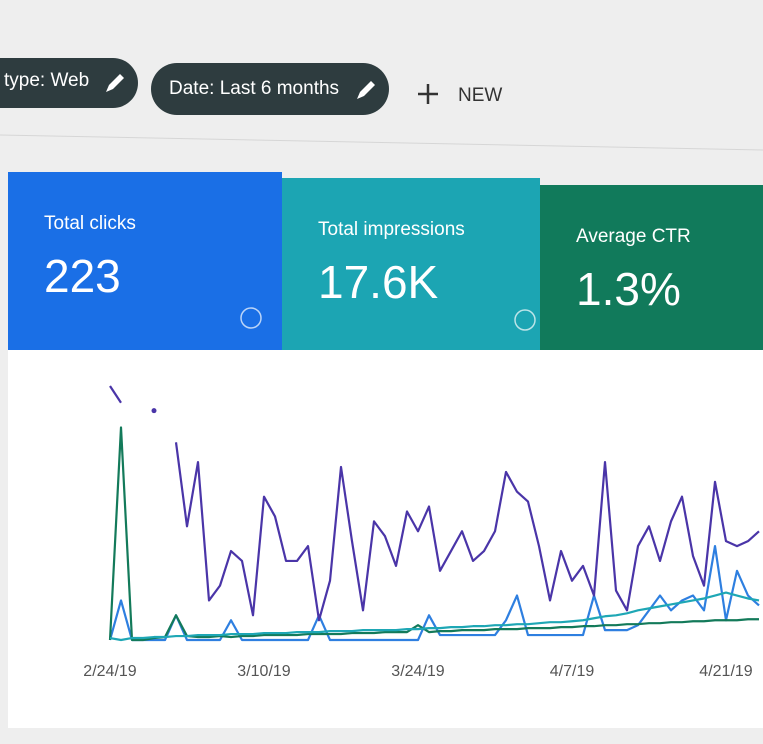 The image size is (763, 744). Describe the element at coordinates (572, 671) in the screenshot. I see `x-tick-label: 4/7/19` at that location.